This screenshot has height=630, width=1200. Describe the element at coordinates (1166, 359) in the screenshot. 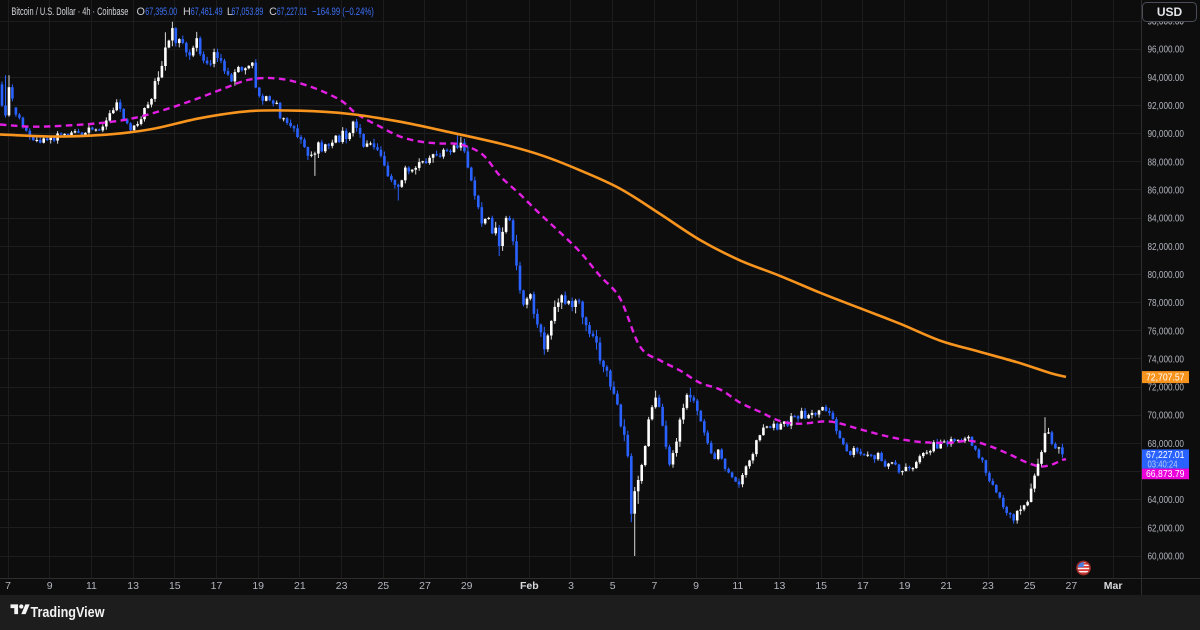

I see `svg-text: 74,000.00` at that location.